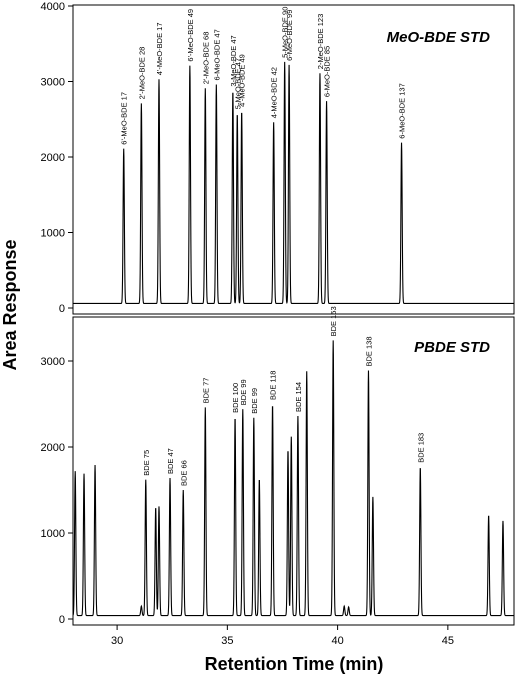 The image size is (515, 678). What do you see at coordinates (146, 463) in the screenshot?
I see `pbde-peak-label: BDE 75` at bounding box center [146, 463].